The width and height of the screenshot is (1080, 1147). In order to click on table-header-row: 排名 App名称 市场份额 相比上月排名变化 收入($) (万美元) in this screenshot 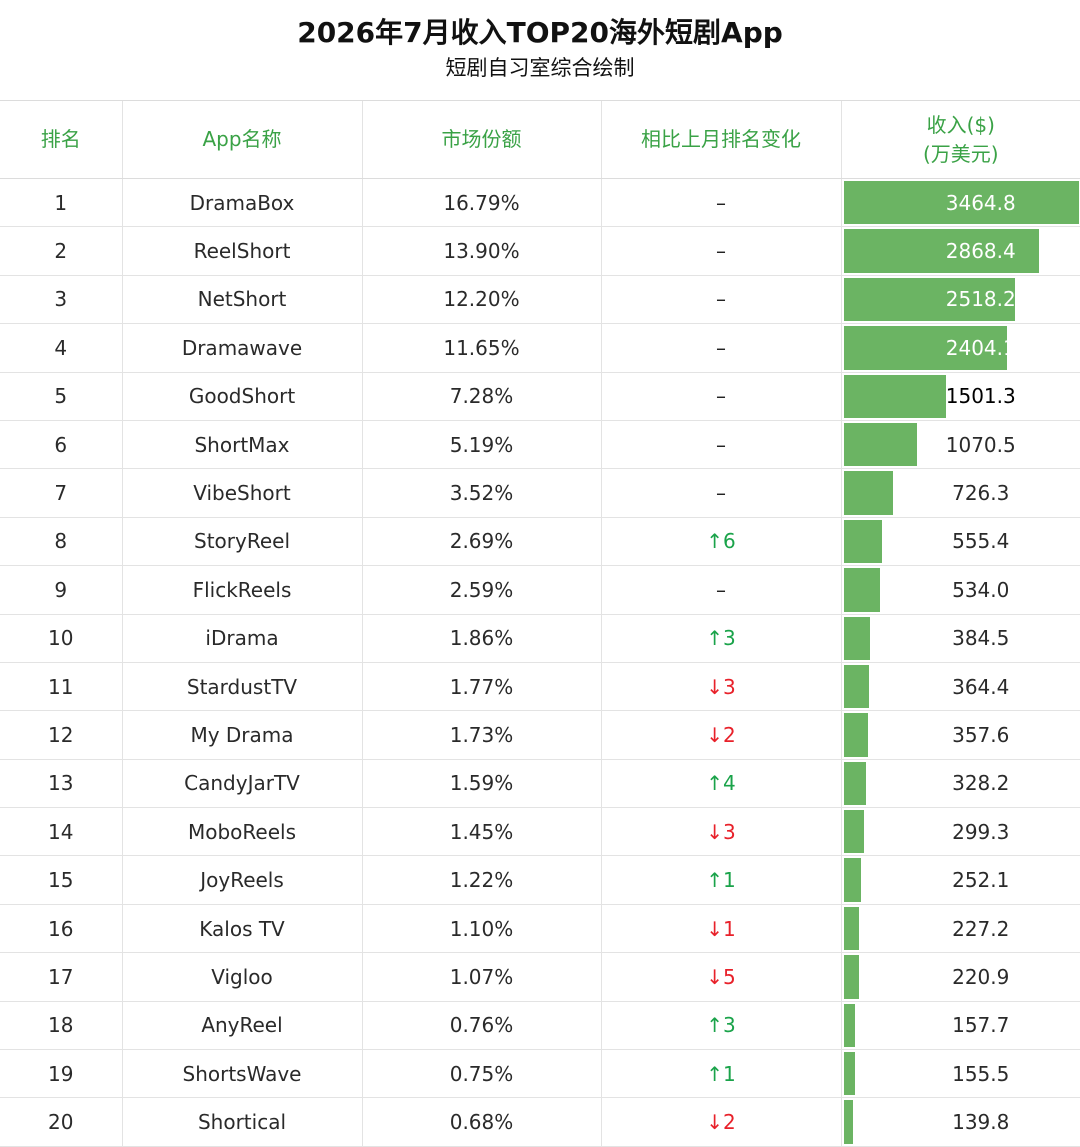, I will do `click(540, 140)`.